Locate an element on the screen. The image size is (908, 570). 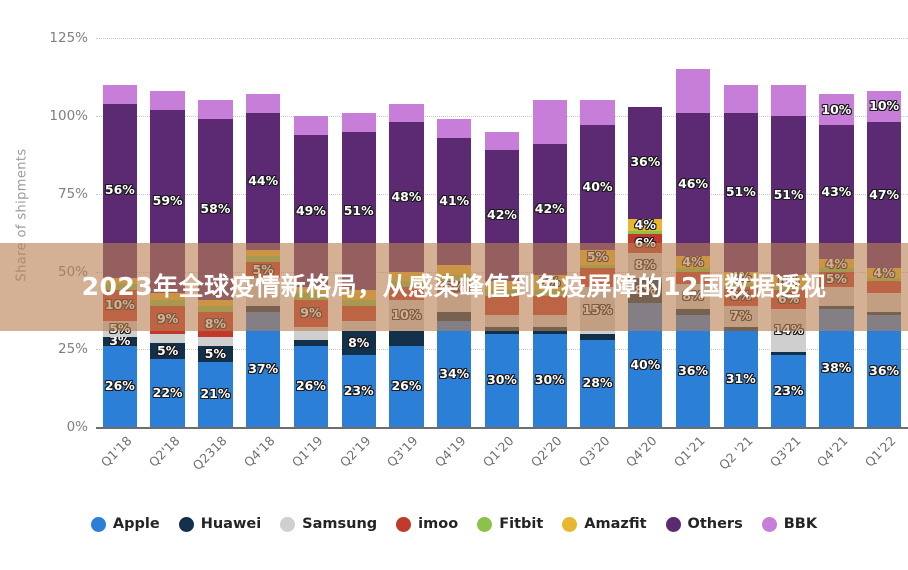
legend-item: Others is located at coordinates (704, 524).